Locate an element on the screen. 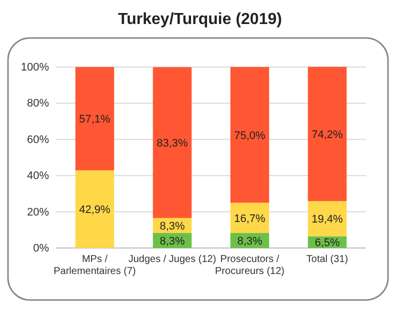  data-label: 74,2% is located at coordinates (328, 134).